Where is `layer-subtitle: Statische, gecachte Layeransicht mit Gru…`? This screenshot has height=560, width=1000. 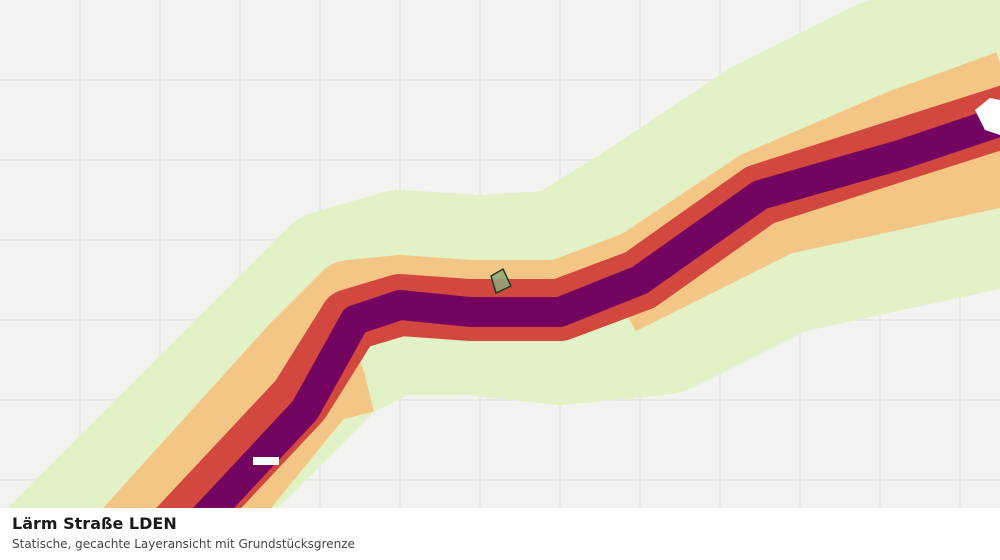
layer-subtitle: Statische, gecachte Layeransicht mit Gru… is located at coordinates (183, 544).